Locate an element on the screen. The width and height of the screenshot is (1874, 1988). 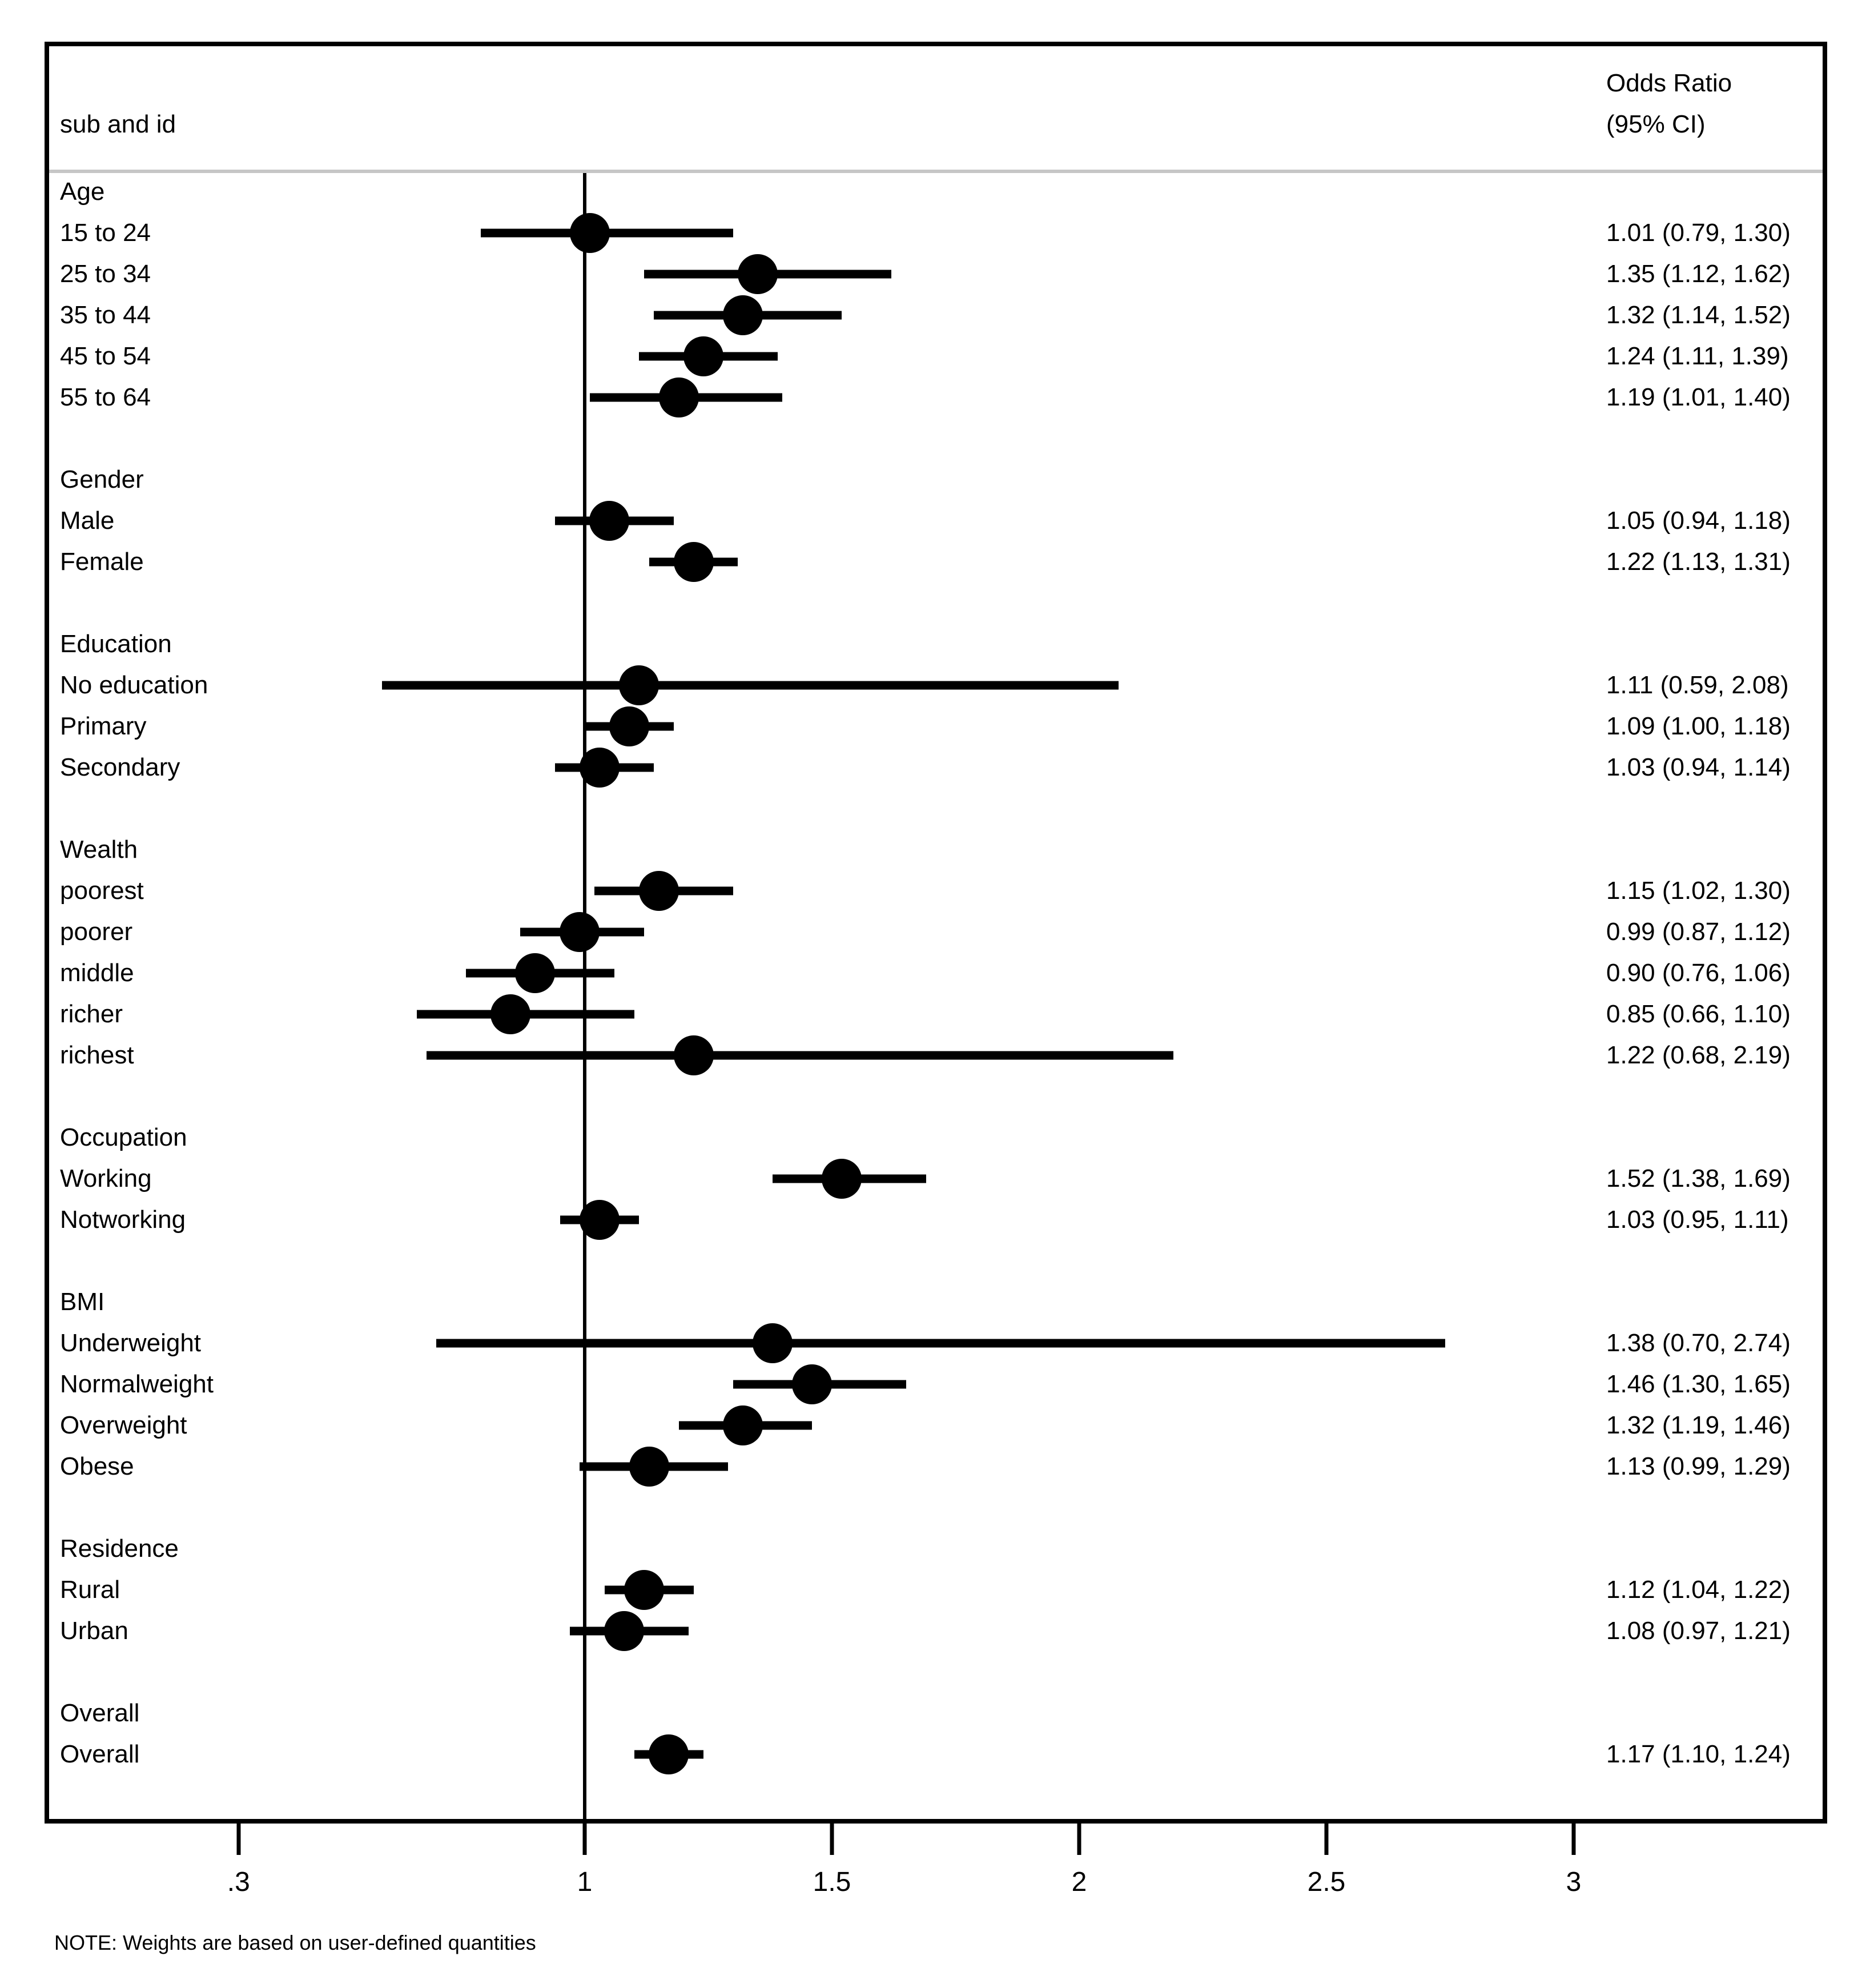
item-label: Overweight is located at coordinates (123, 1425).